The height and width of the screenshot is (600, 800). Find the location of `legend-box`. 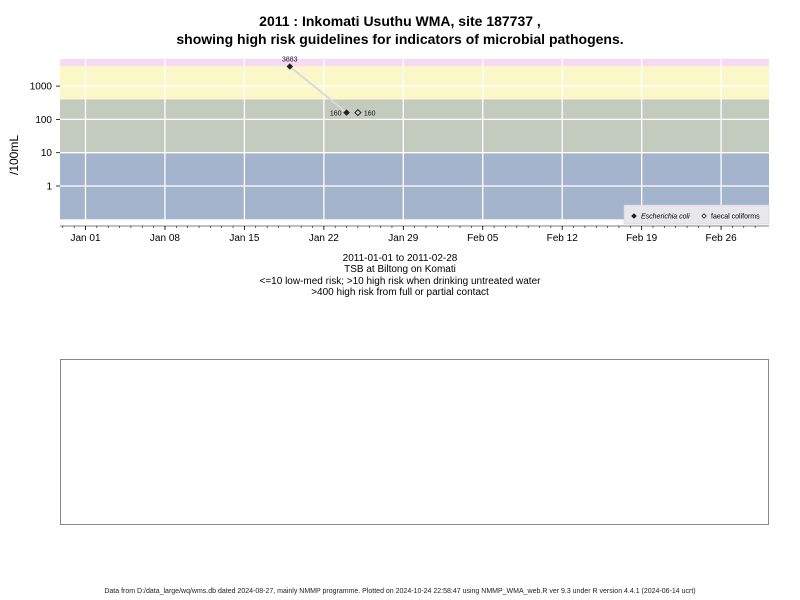

legend-box is located at coordinates (696, 214).